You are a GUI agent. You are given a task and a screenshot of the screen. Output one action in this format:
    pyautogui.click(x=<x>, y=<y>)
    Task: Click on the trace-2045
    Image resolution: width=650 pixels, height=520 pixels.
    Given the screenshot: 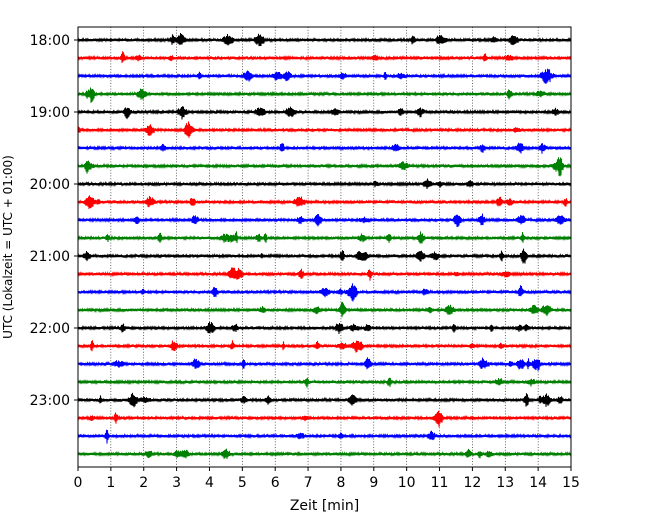 What is the action you would take?
    pyautogui.click(x=324, y=237)
    